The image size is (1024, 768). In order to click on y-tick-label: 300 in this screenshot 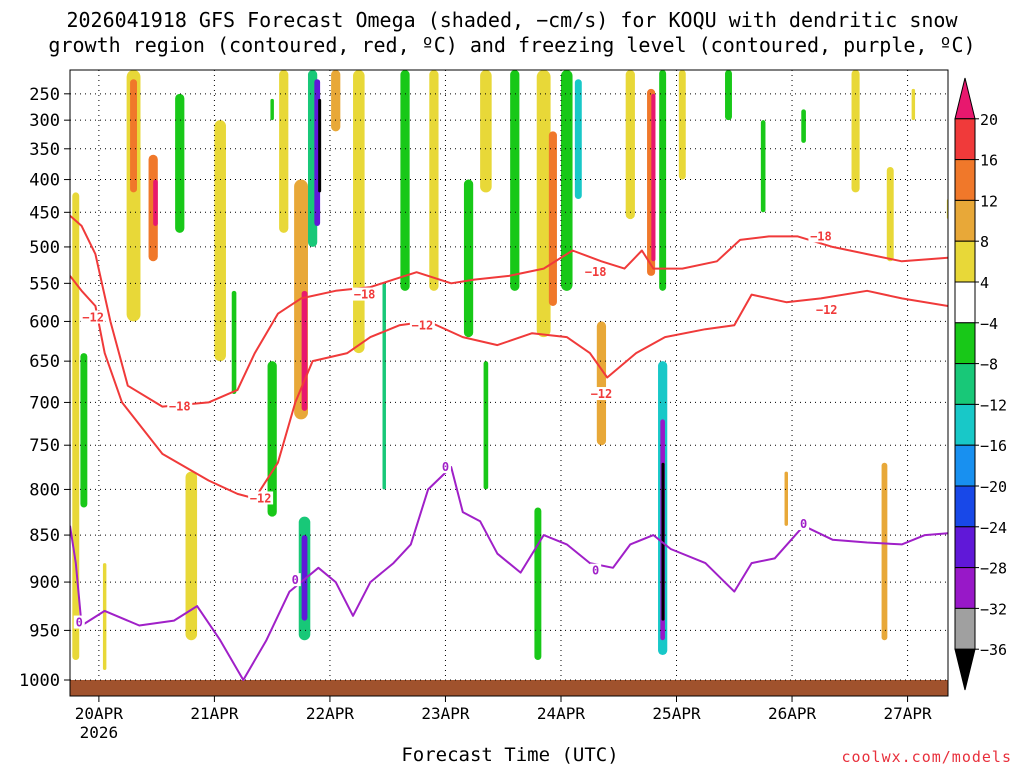, I will do `click(44, 121)`.